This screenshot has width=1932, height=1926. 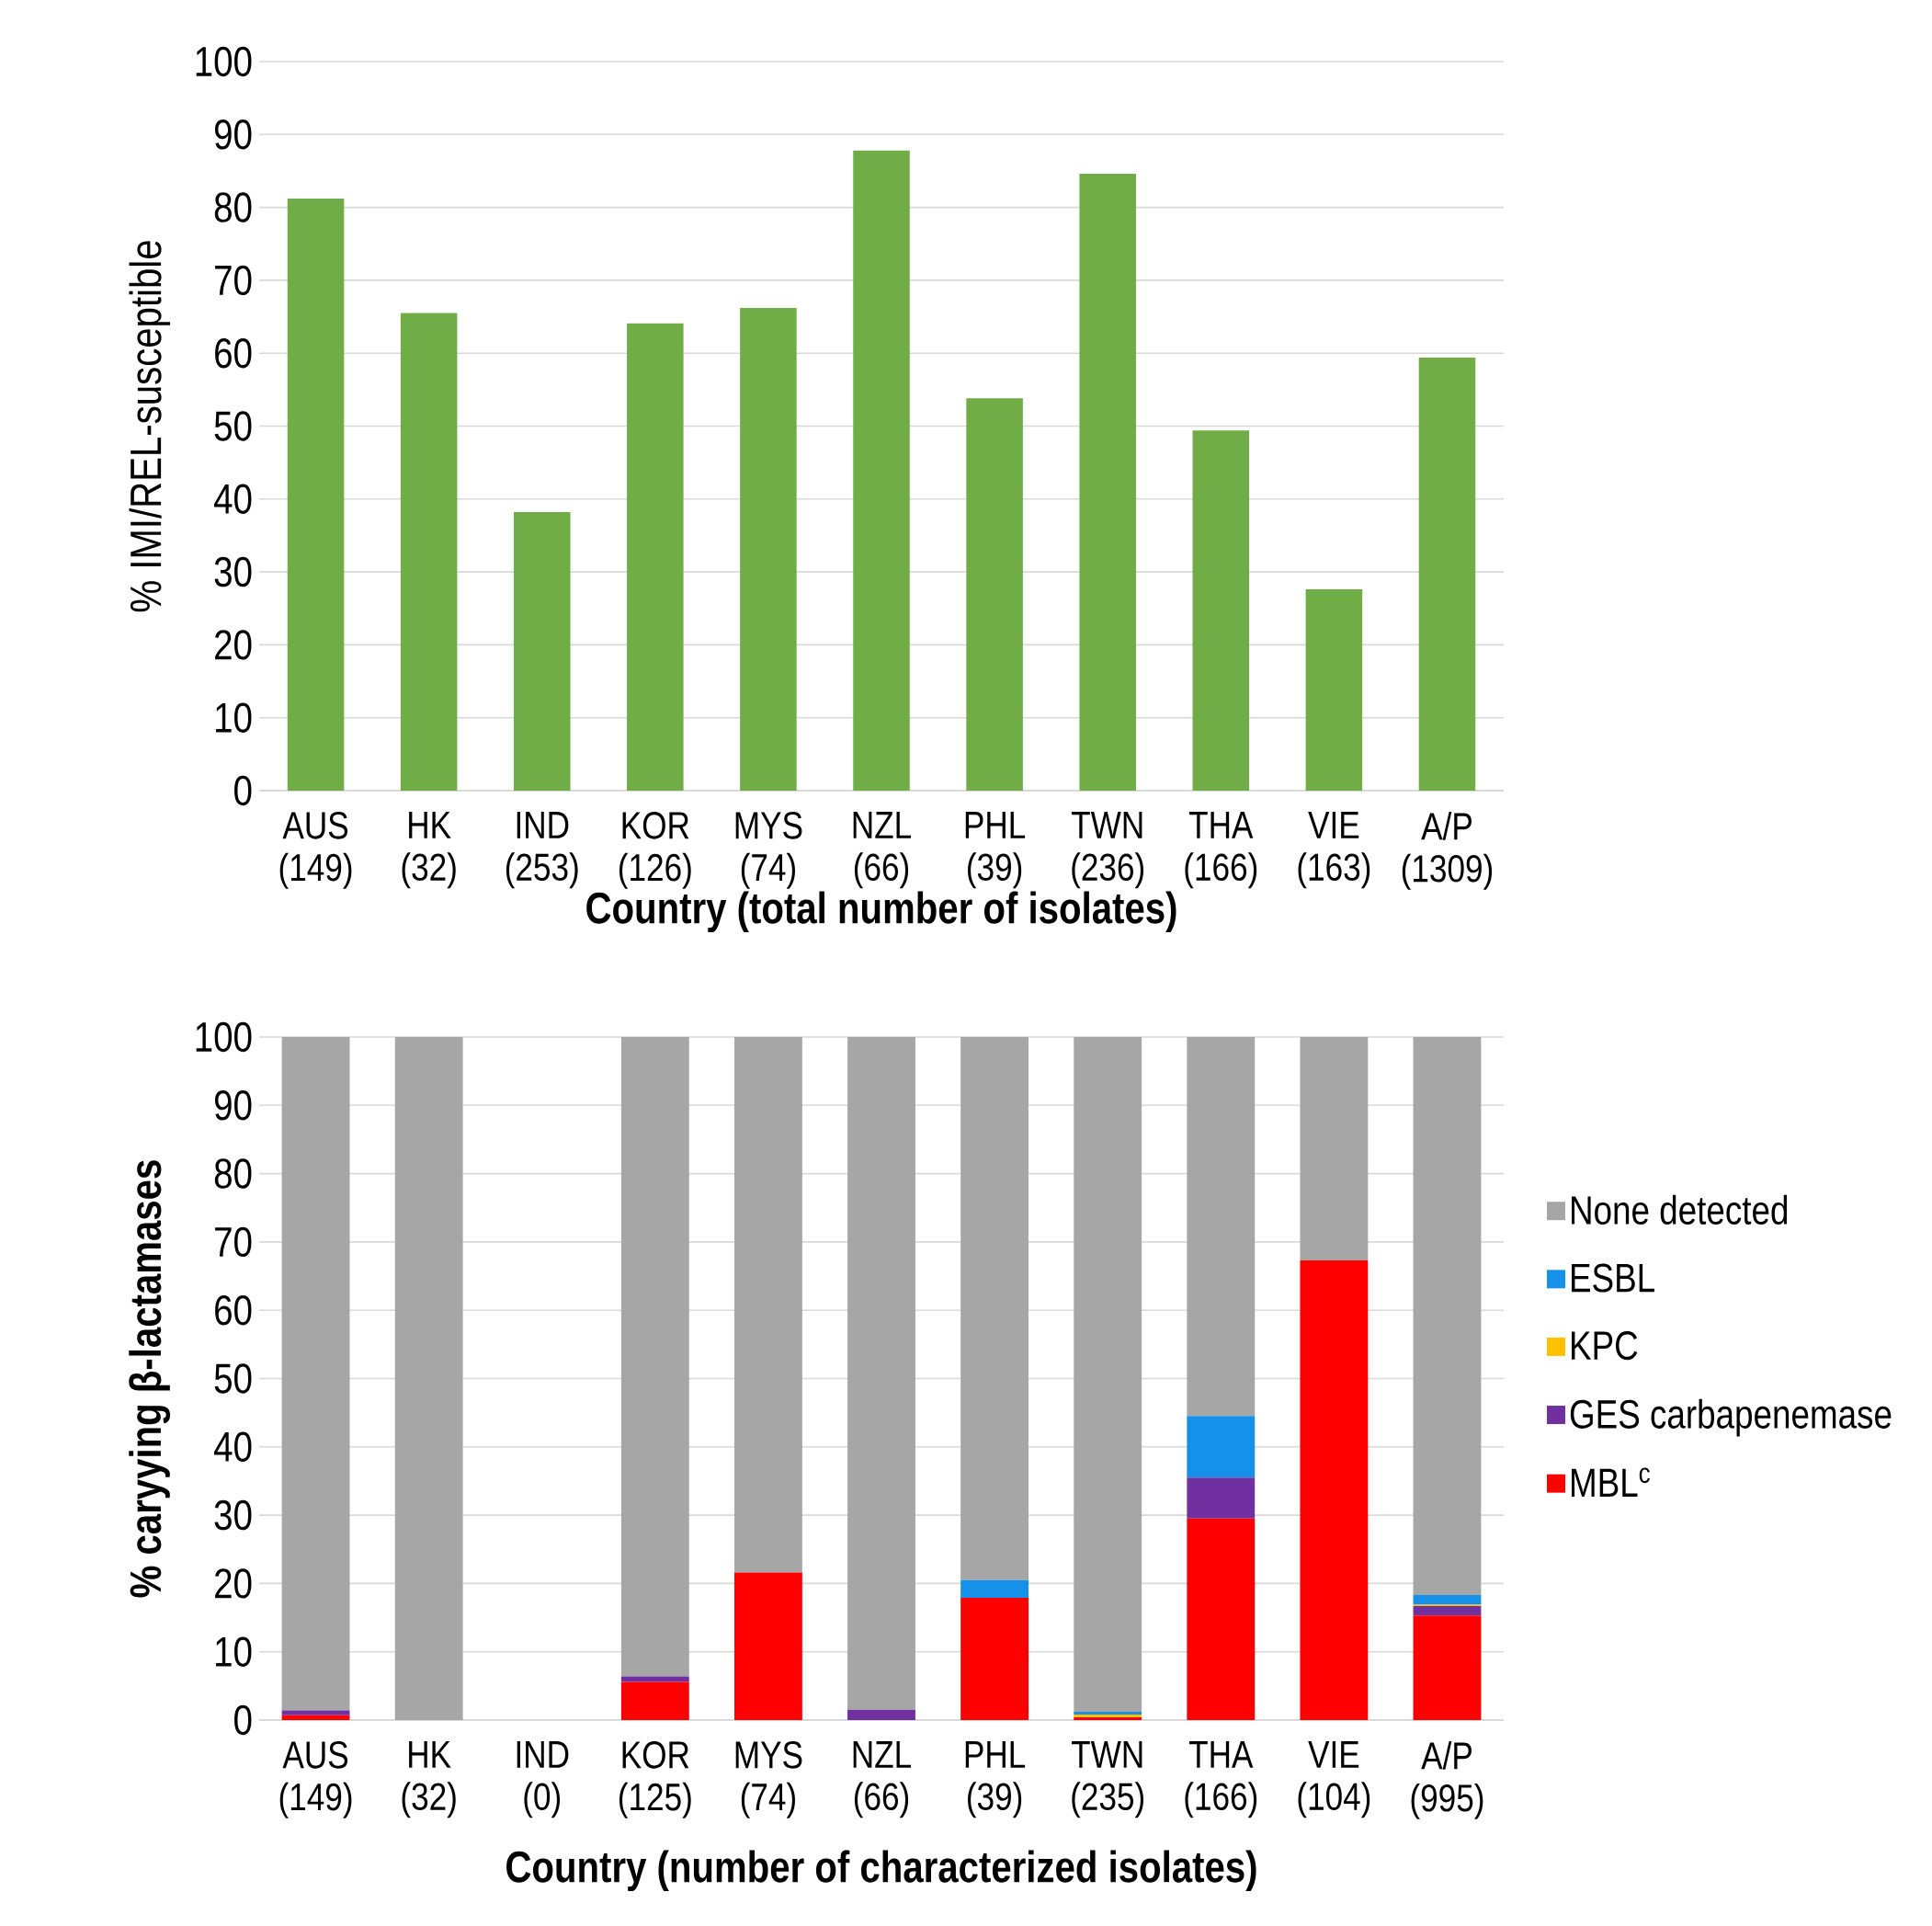 What do you see at coordinates (1680, 1209) in the screenshot?
I see `legend-label: None detected` at bounding box center [1680, 1209].